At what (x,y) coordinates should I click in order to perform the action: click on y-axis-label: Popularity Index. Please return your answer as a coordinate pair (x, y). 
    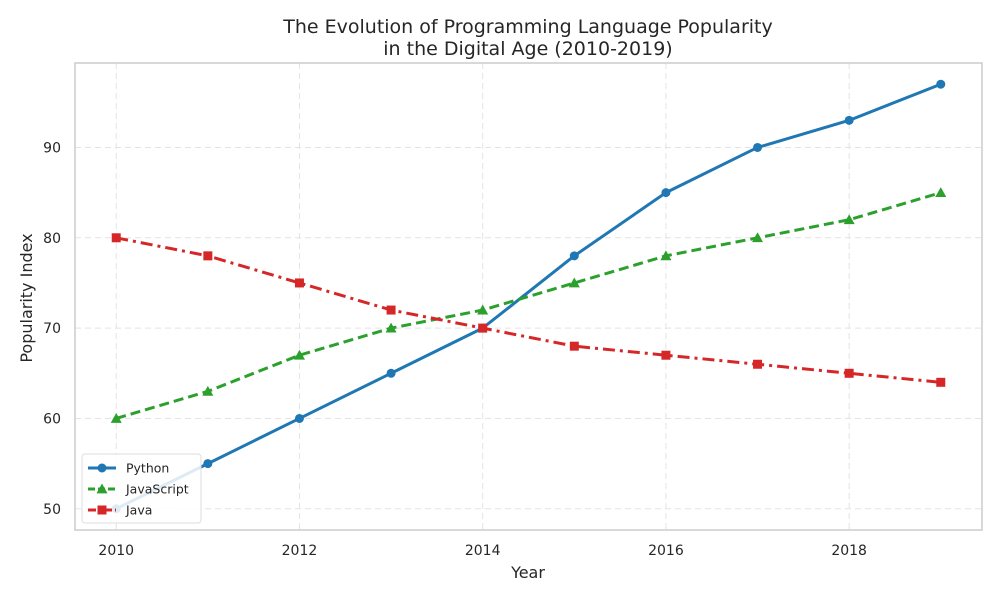
    Looking at the image, I should click on (26, 297).